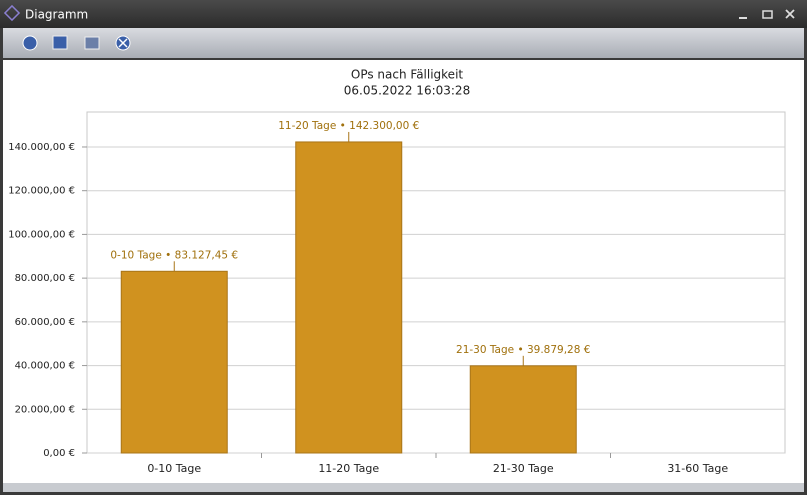  What do you see at coordinates (407, 75) in the screenshot?
I see `chart-title: OPs nach Fälligkeit` at bounding box center [407, 75].